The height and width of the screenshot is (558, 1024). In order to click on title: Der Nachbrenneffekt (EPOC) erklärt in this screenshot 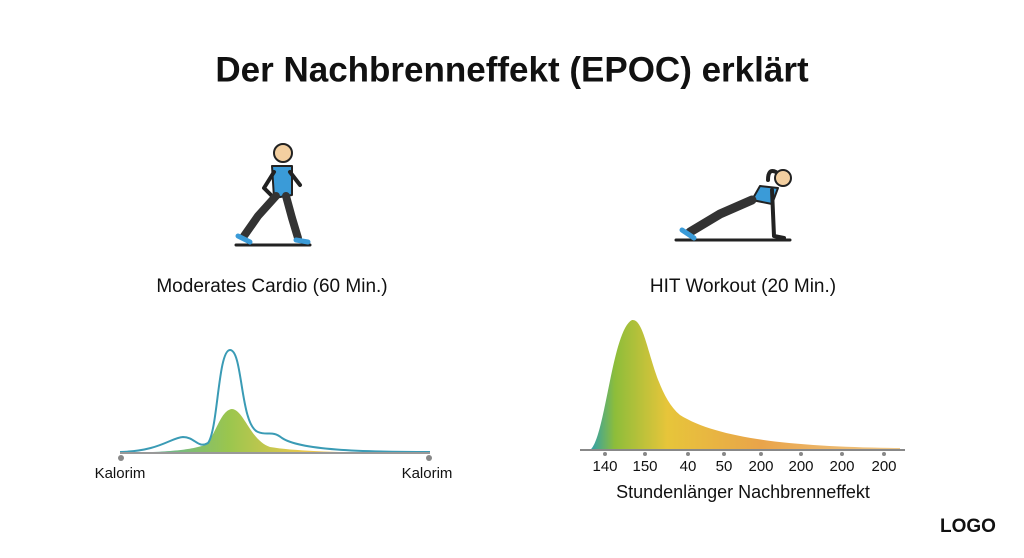, I will do `click(512, 69)`.